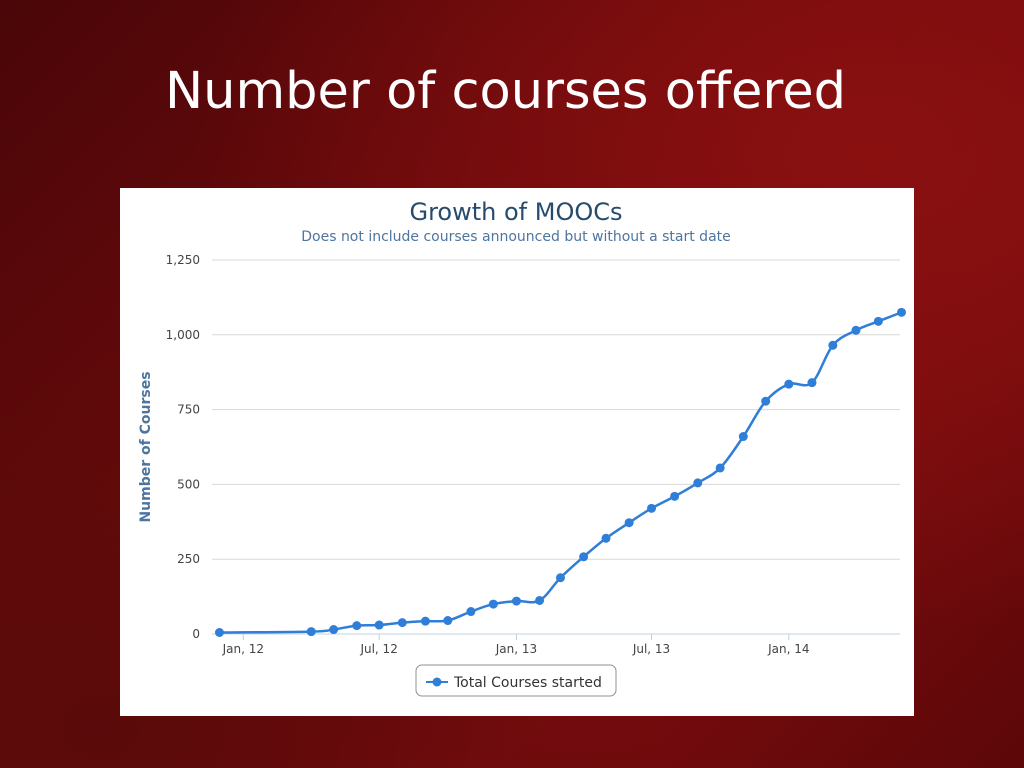 The height and width of the screenshot is (768, 1024). What do you see at coordinates (378, 649) in the screenshot?
I see `x-tick-label: Jul, 12` at bounding box center [378, 649].